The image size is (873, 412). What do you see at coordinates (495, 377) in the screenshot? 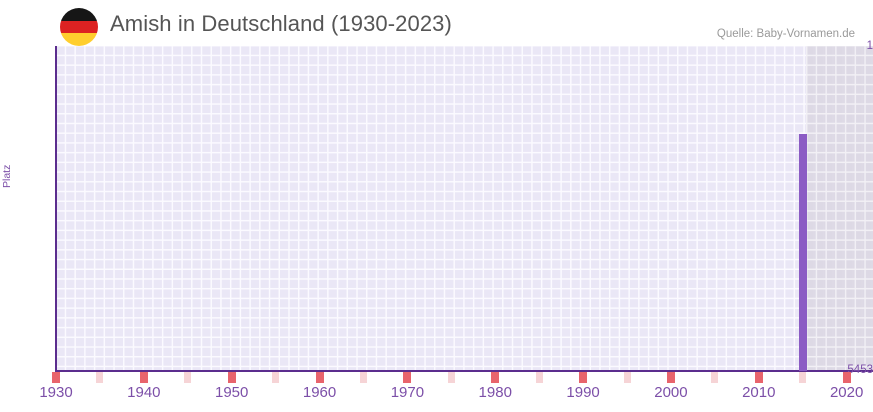
I see `x-axis-major-tick-1980` at bounding box center [495, 377].